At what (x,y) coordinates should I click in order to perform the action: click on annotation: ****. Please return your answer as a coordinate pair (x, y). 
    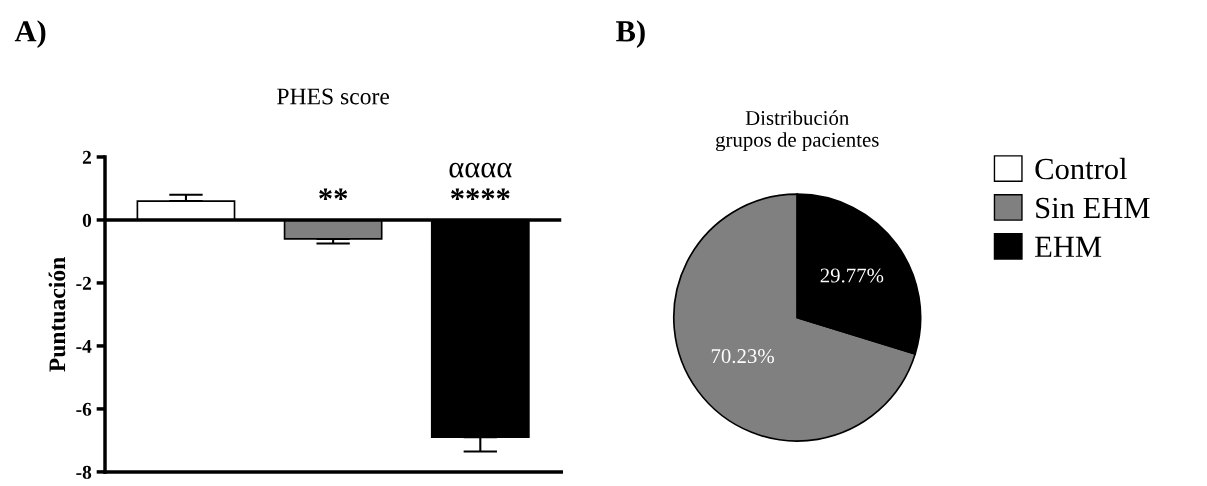
    Looking at the image, I should click on (480, 194).